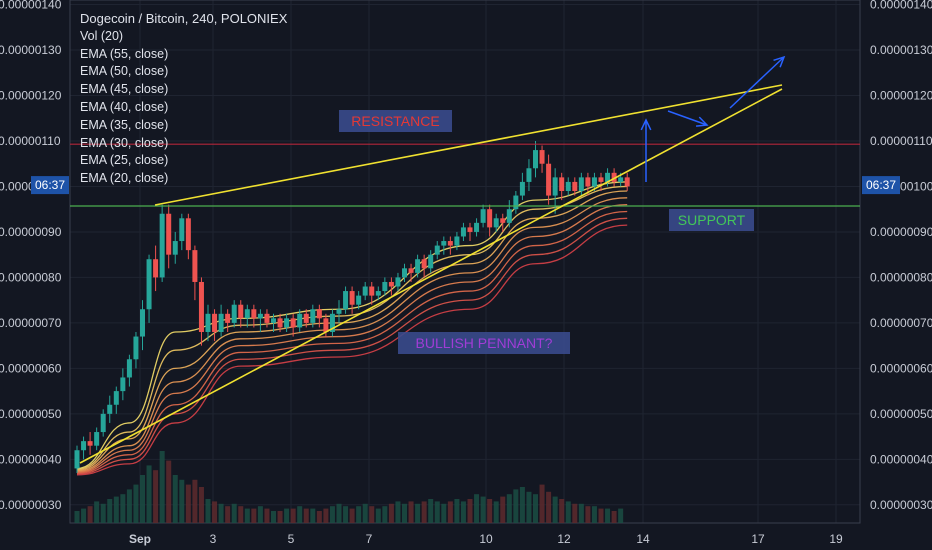 The image size is (932, 550). What do you see at coordinates (712, 220) in the screenshot?
I see `support-label-text: SUPPORT` at bounding box center [712, 220].